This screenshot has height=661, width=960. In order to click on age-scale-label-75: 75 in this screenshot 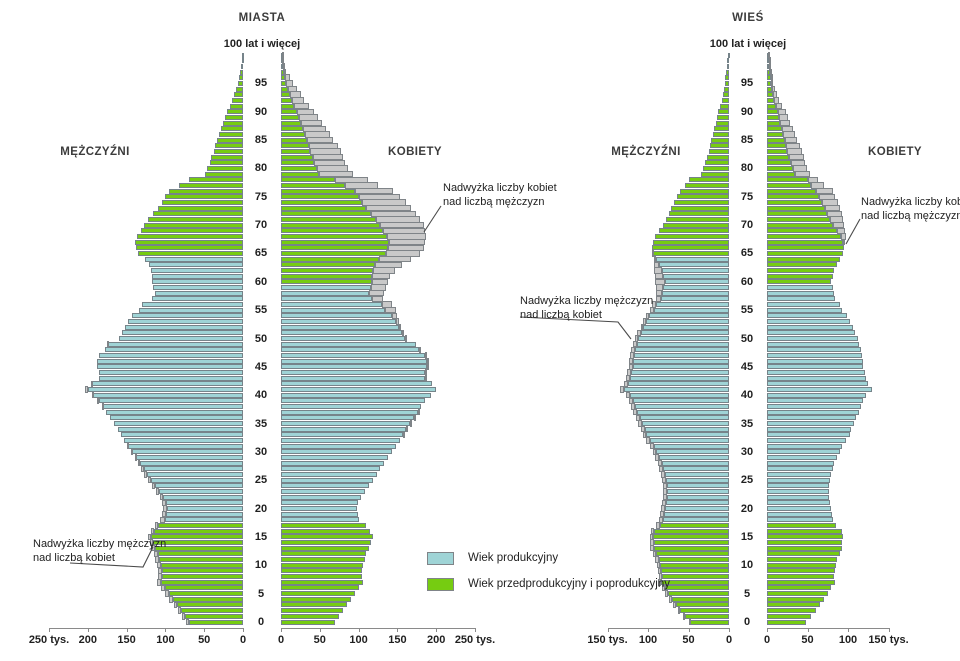, I will do `click(261, 196)`.